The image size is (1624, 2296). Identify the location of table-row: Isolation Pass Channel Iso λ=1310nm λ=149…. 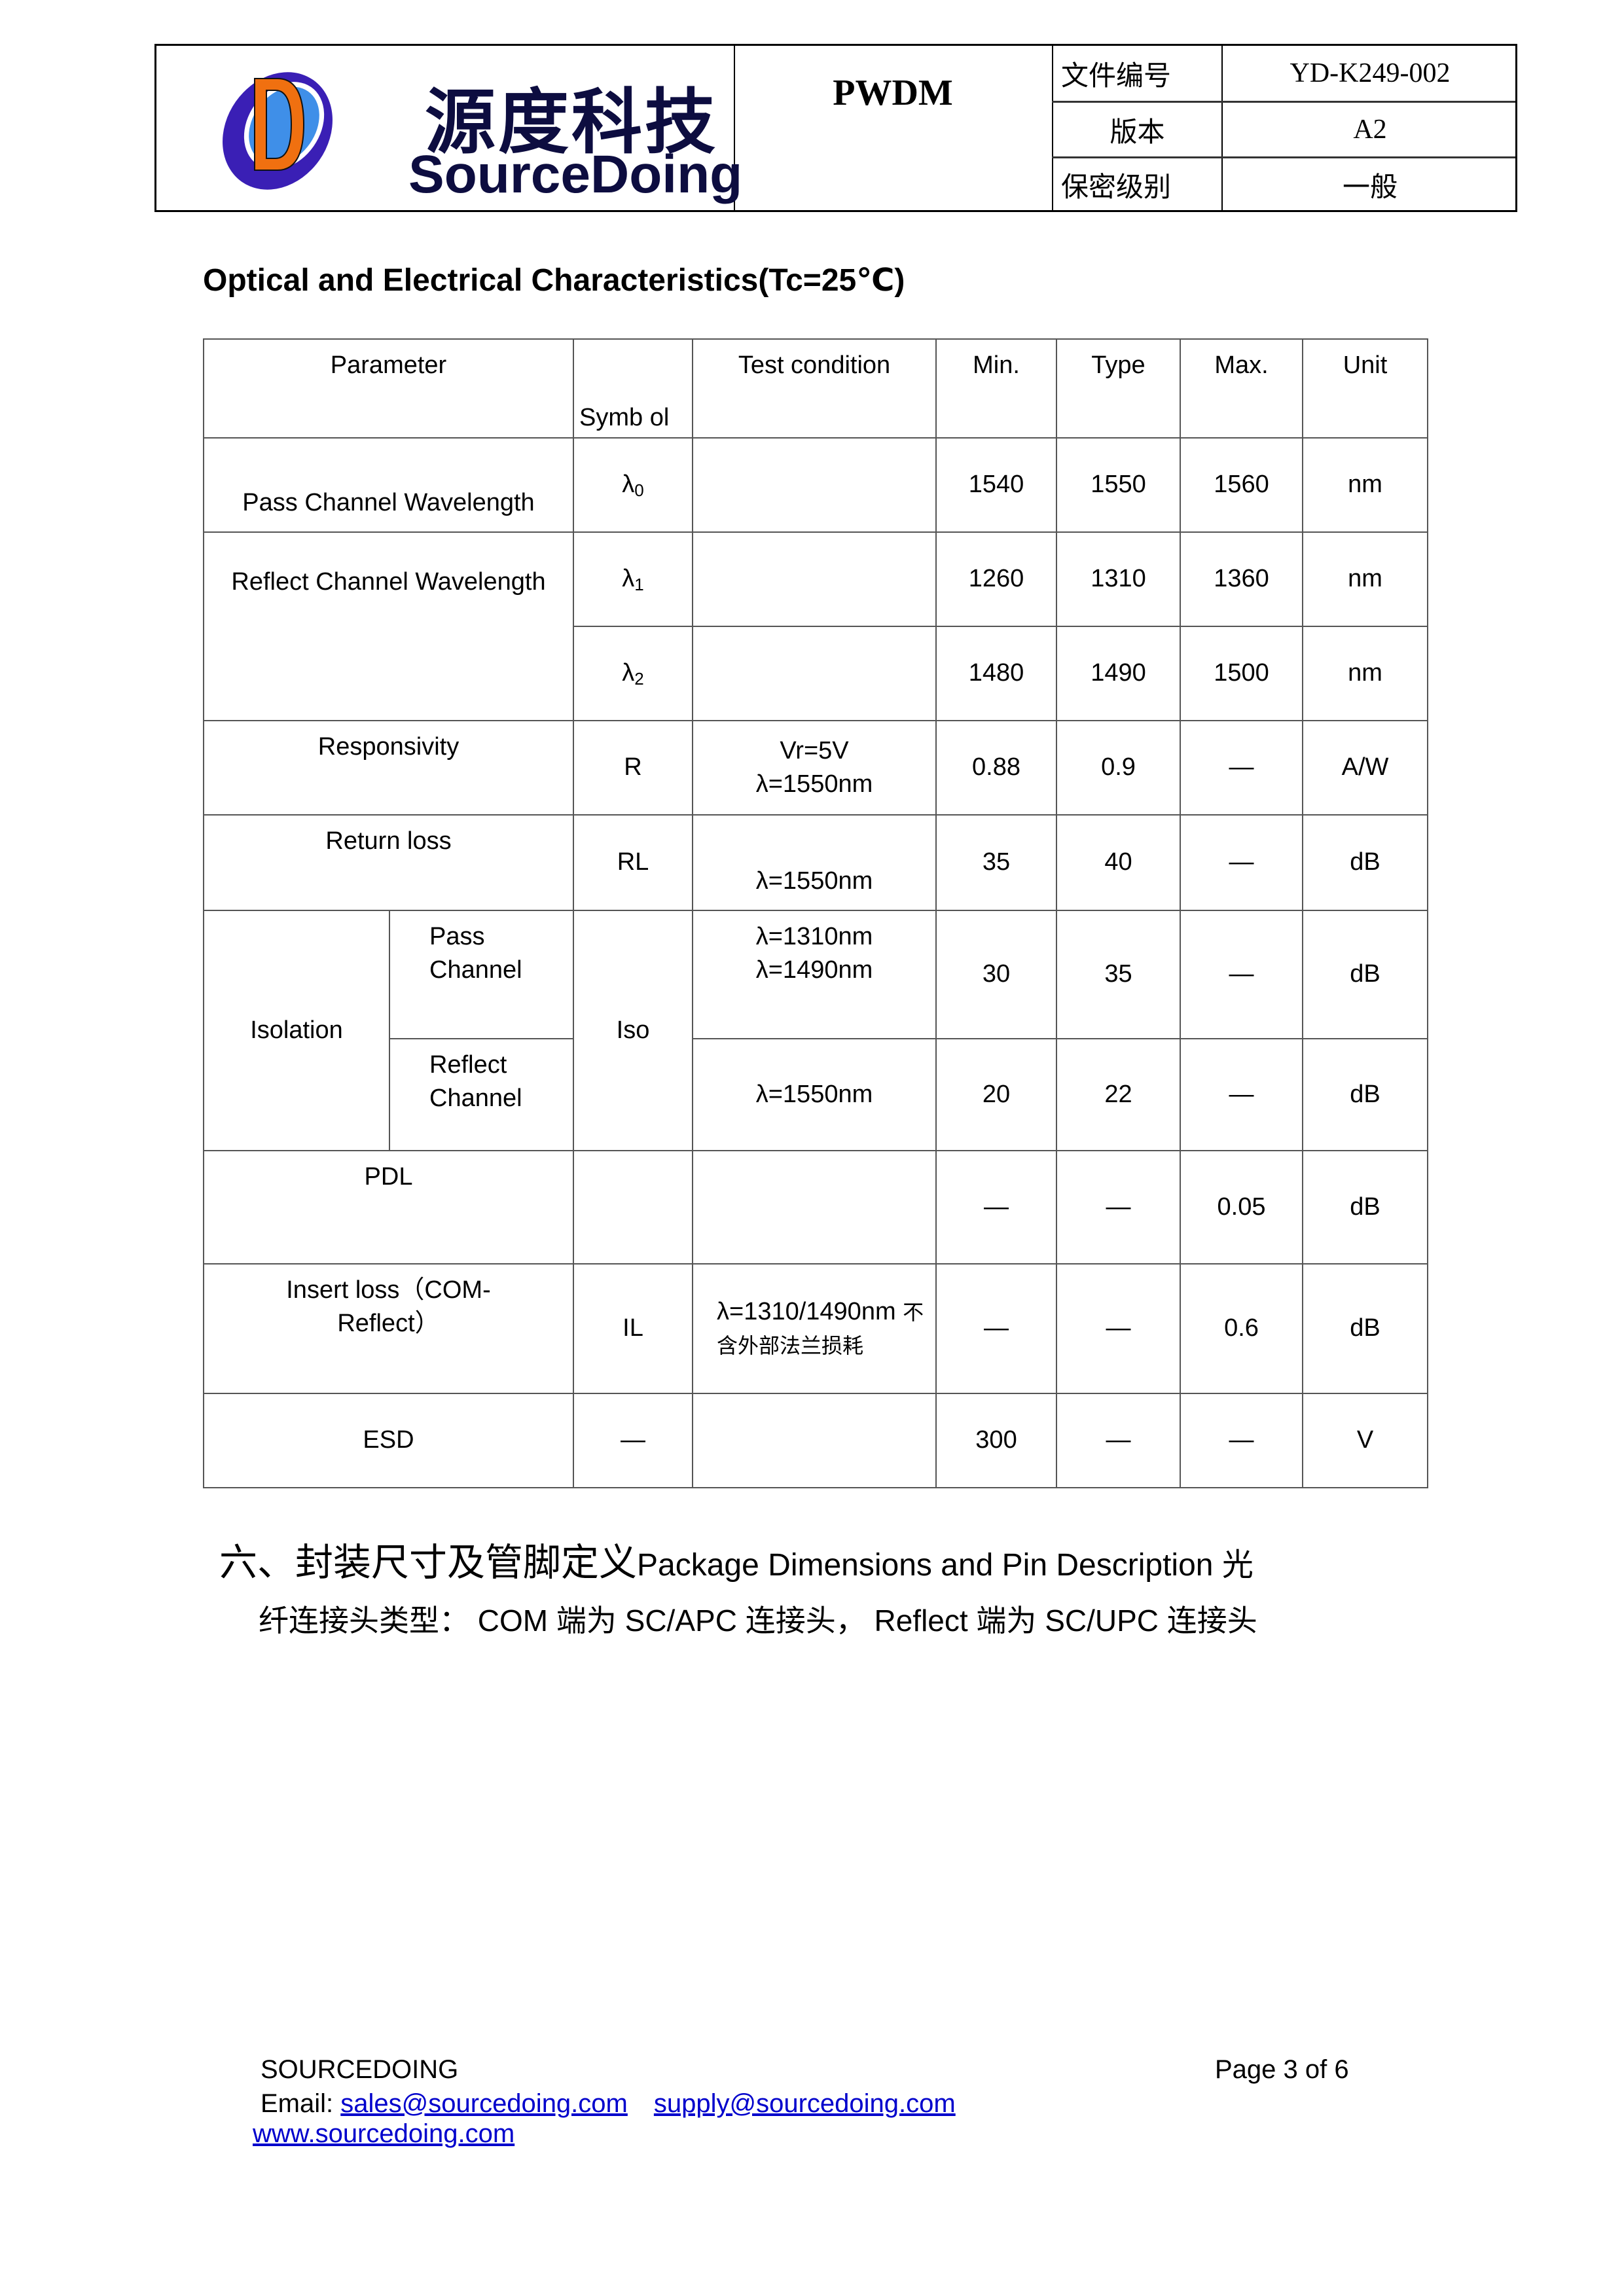
(815, 1030).